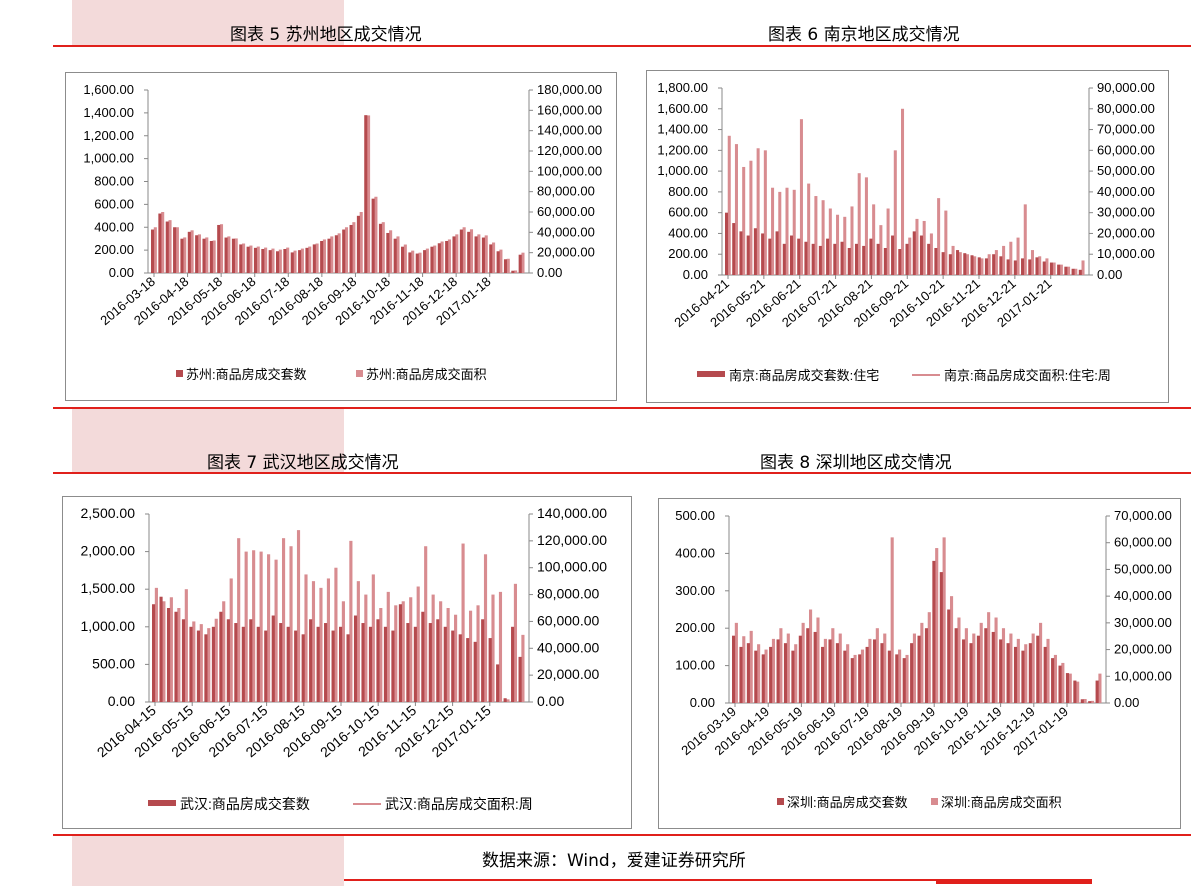  Describe the element at coordinates (622, 473) in the screenshot. I see `middle-title-rule` at that location.